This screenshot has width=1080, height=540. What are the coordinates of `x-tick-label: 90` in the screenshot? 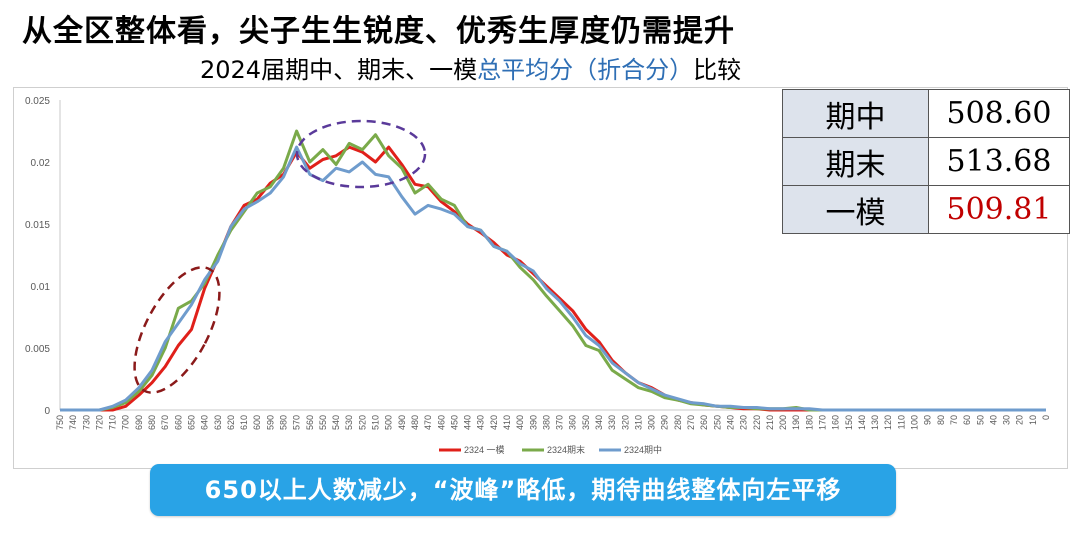 It's located at (928, 420).